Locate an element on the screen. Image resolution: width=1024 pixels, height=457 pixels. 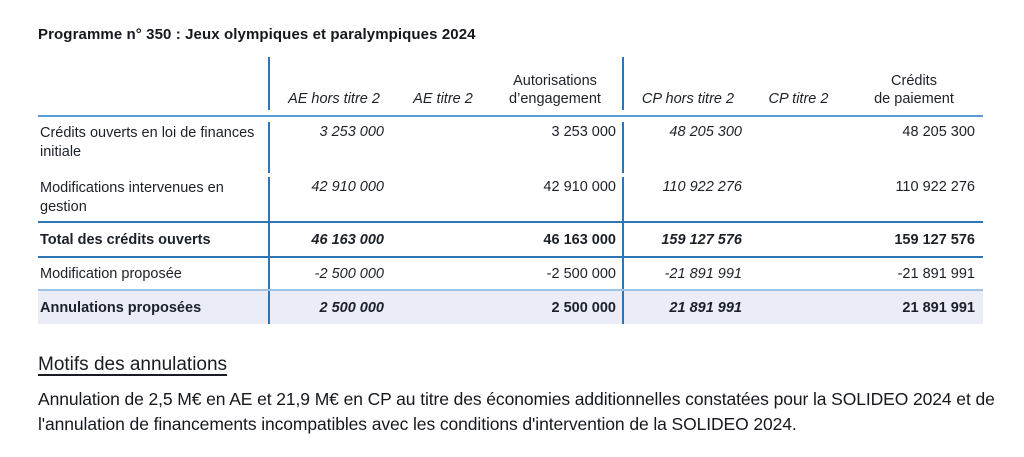
row-label: Modification proposée is located at coordinates (111, 273).